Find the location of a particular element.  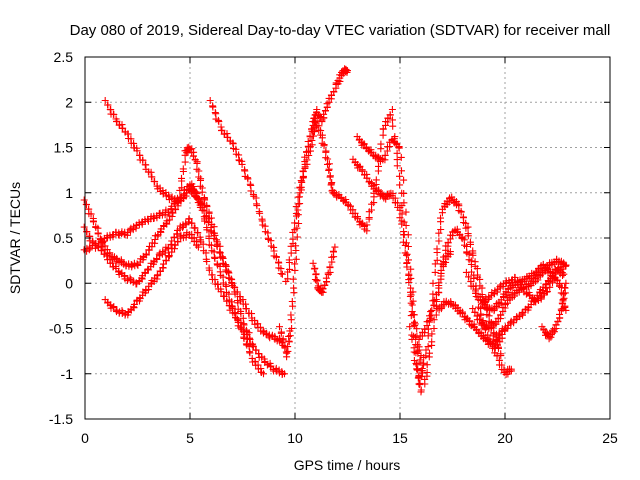

x-tick-label: 0 is located at coordinates (85, 438).